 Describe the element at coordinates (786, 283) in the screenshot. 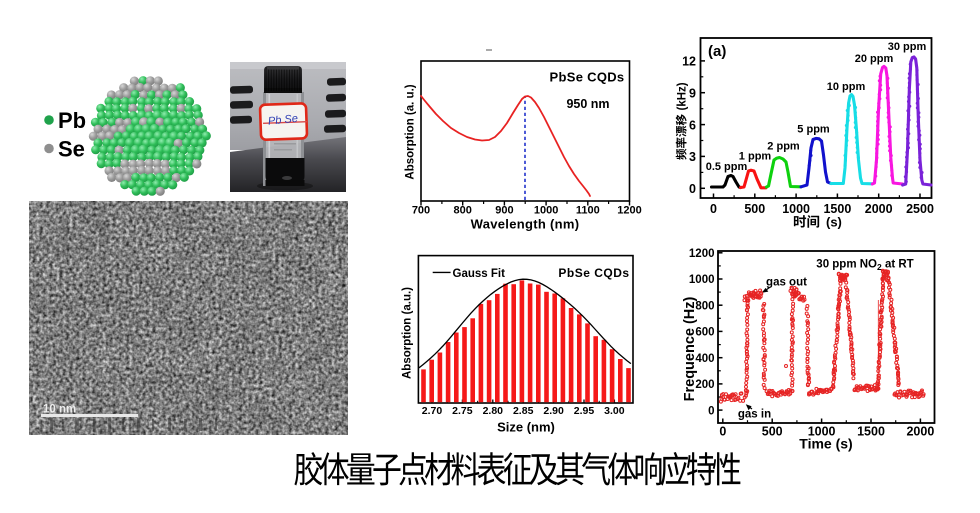

I see `svg-text: gas out` at that location.